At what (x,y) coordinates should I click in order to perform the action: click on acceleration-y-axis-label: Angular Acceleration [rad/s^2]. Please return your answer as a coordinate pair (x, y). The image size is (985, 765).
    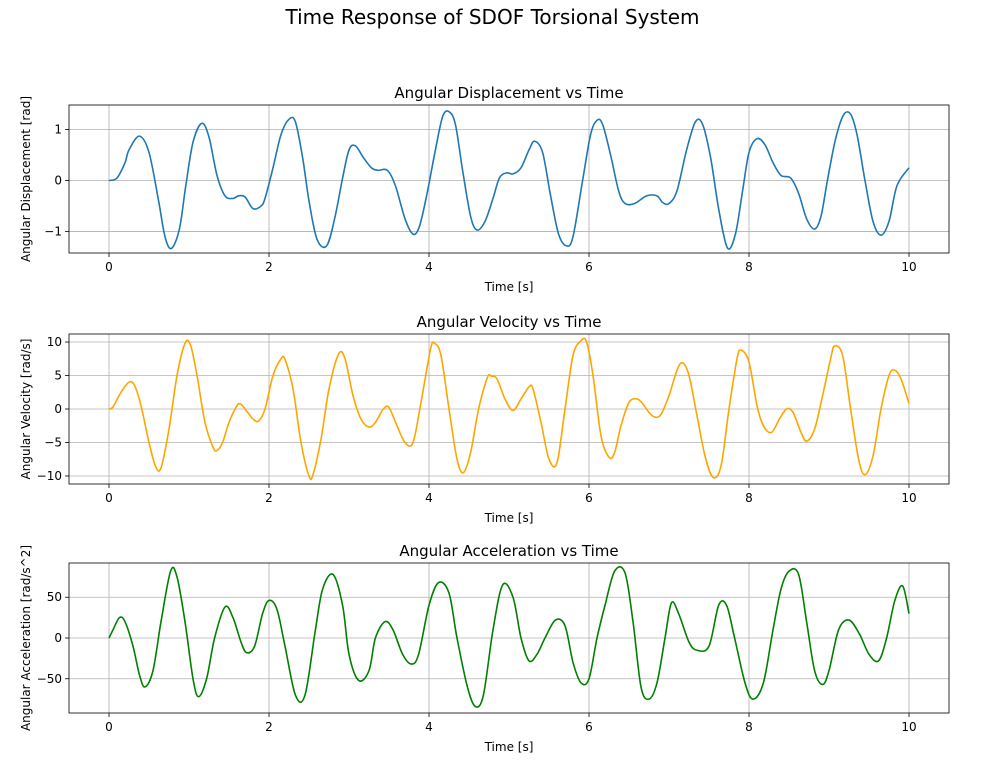
    Looking at the image, I should click on (26, 638).